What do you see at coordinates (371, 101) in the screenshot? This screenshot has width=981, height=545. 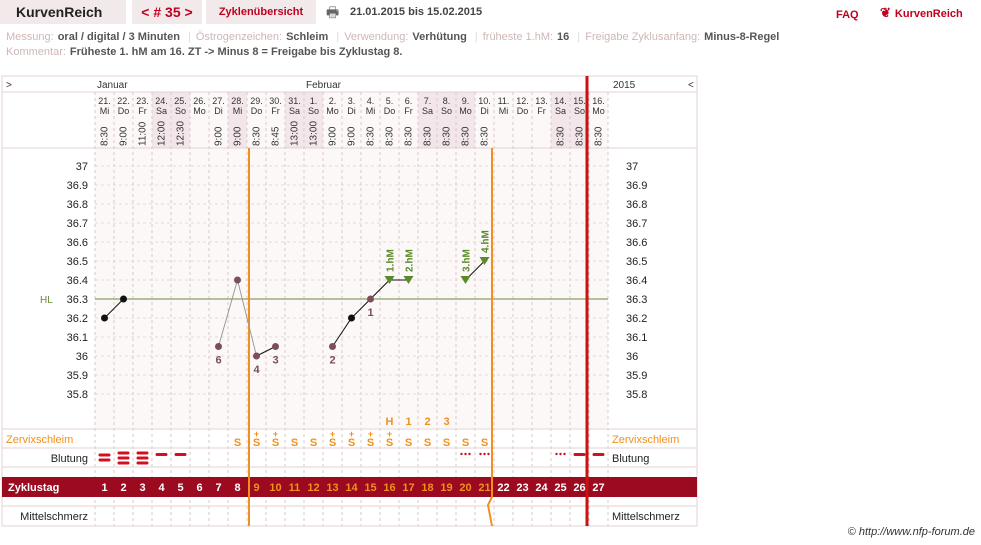 I see `day-date: 4.` at bounding box center [371, 101].